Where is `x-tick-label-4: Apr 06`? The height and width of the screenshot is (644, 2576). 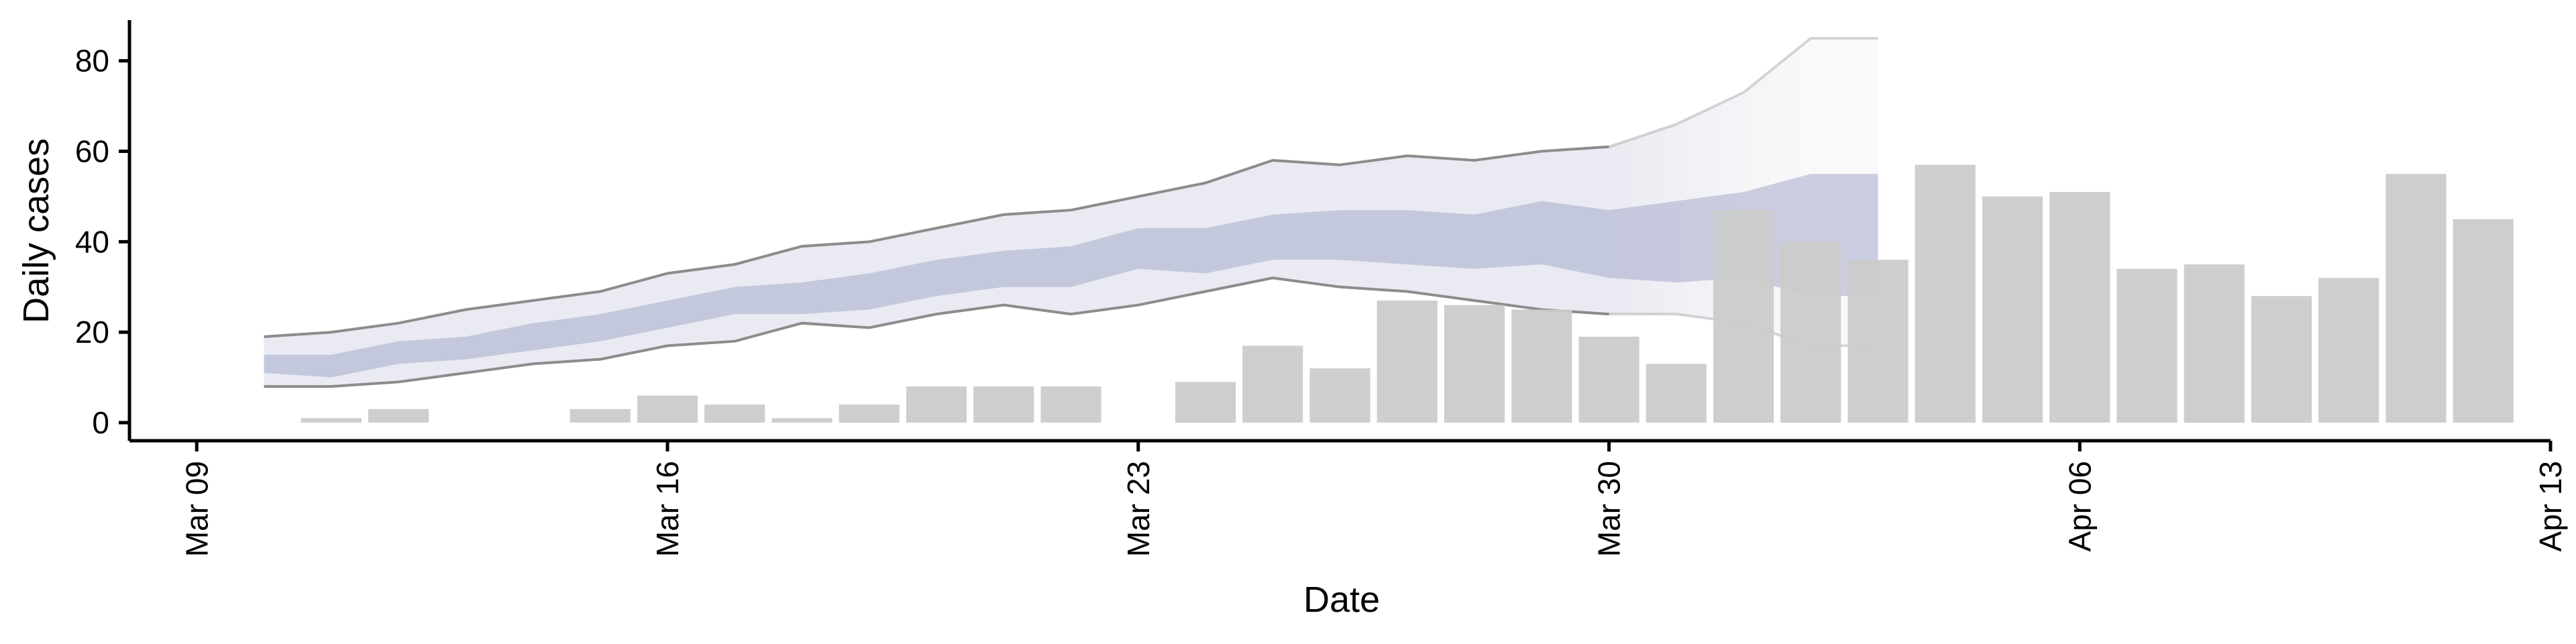 x-tick-label-4: Apr 06 is located at coordinates (2079, 506).